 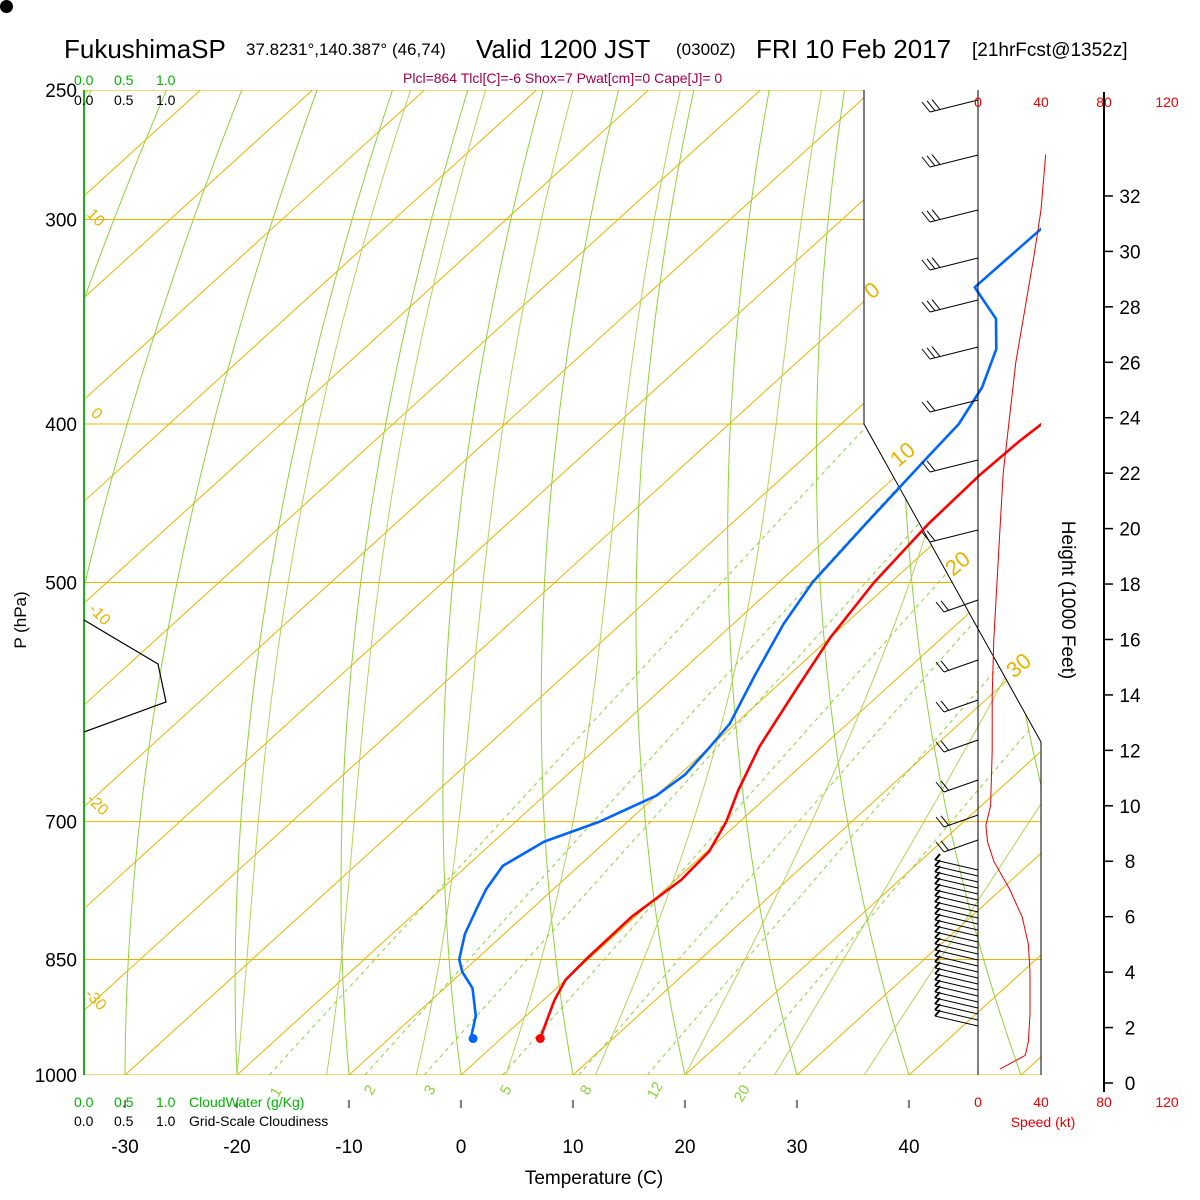 I want to click on speed-label: Speed (kt), so click(x=1043, y=1122).